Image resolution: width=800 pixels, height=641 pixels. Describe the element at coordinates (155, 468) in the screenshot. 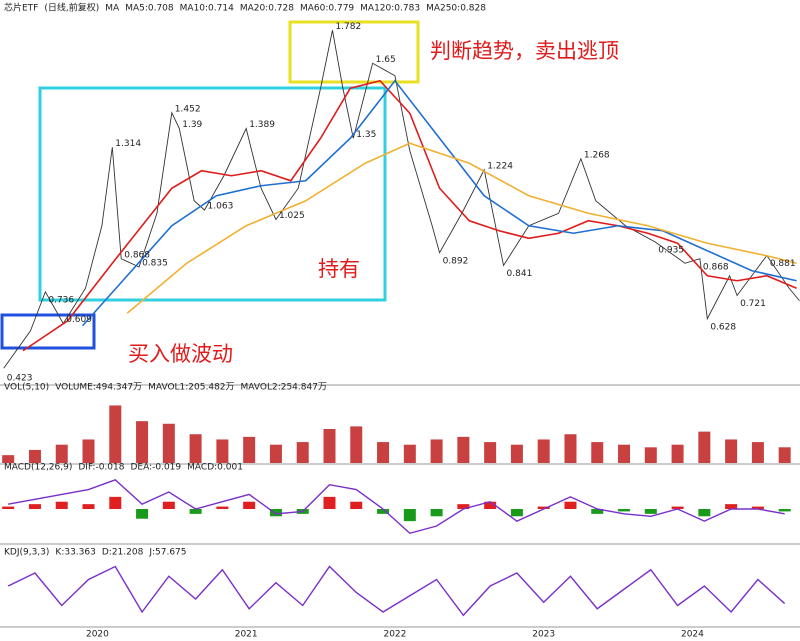

I see `readout: DEA:-0.019` at that location.